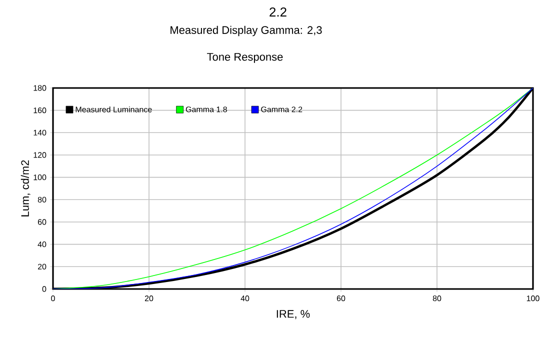 The width and height of the screenshot is (560, 340). Describe the element at coordinates (278, 12) in the screenshot. I see `chart-title: 2.2` at that location.